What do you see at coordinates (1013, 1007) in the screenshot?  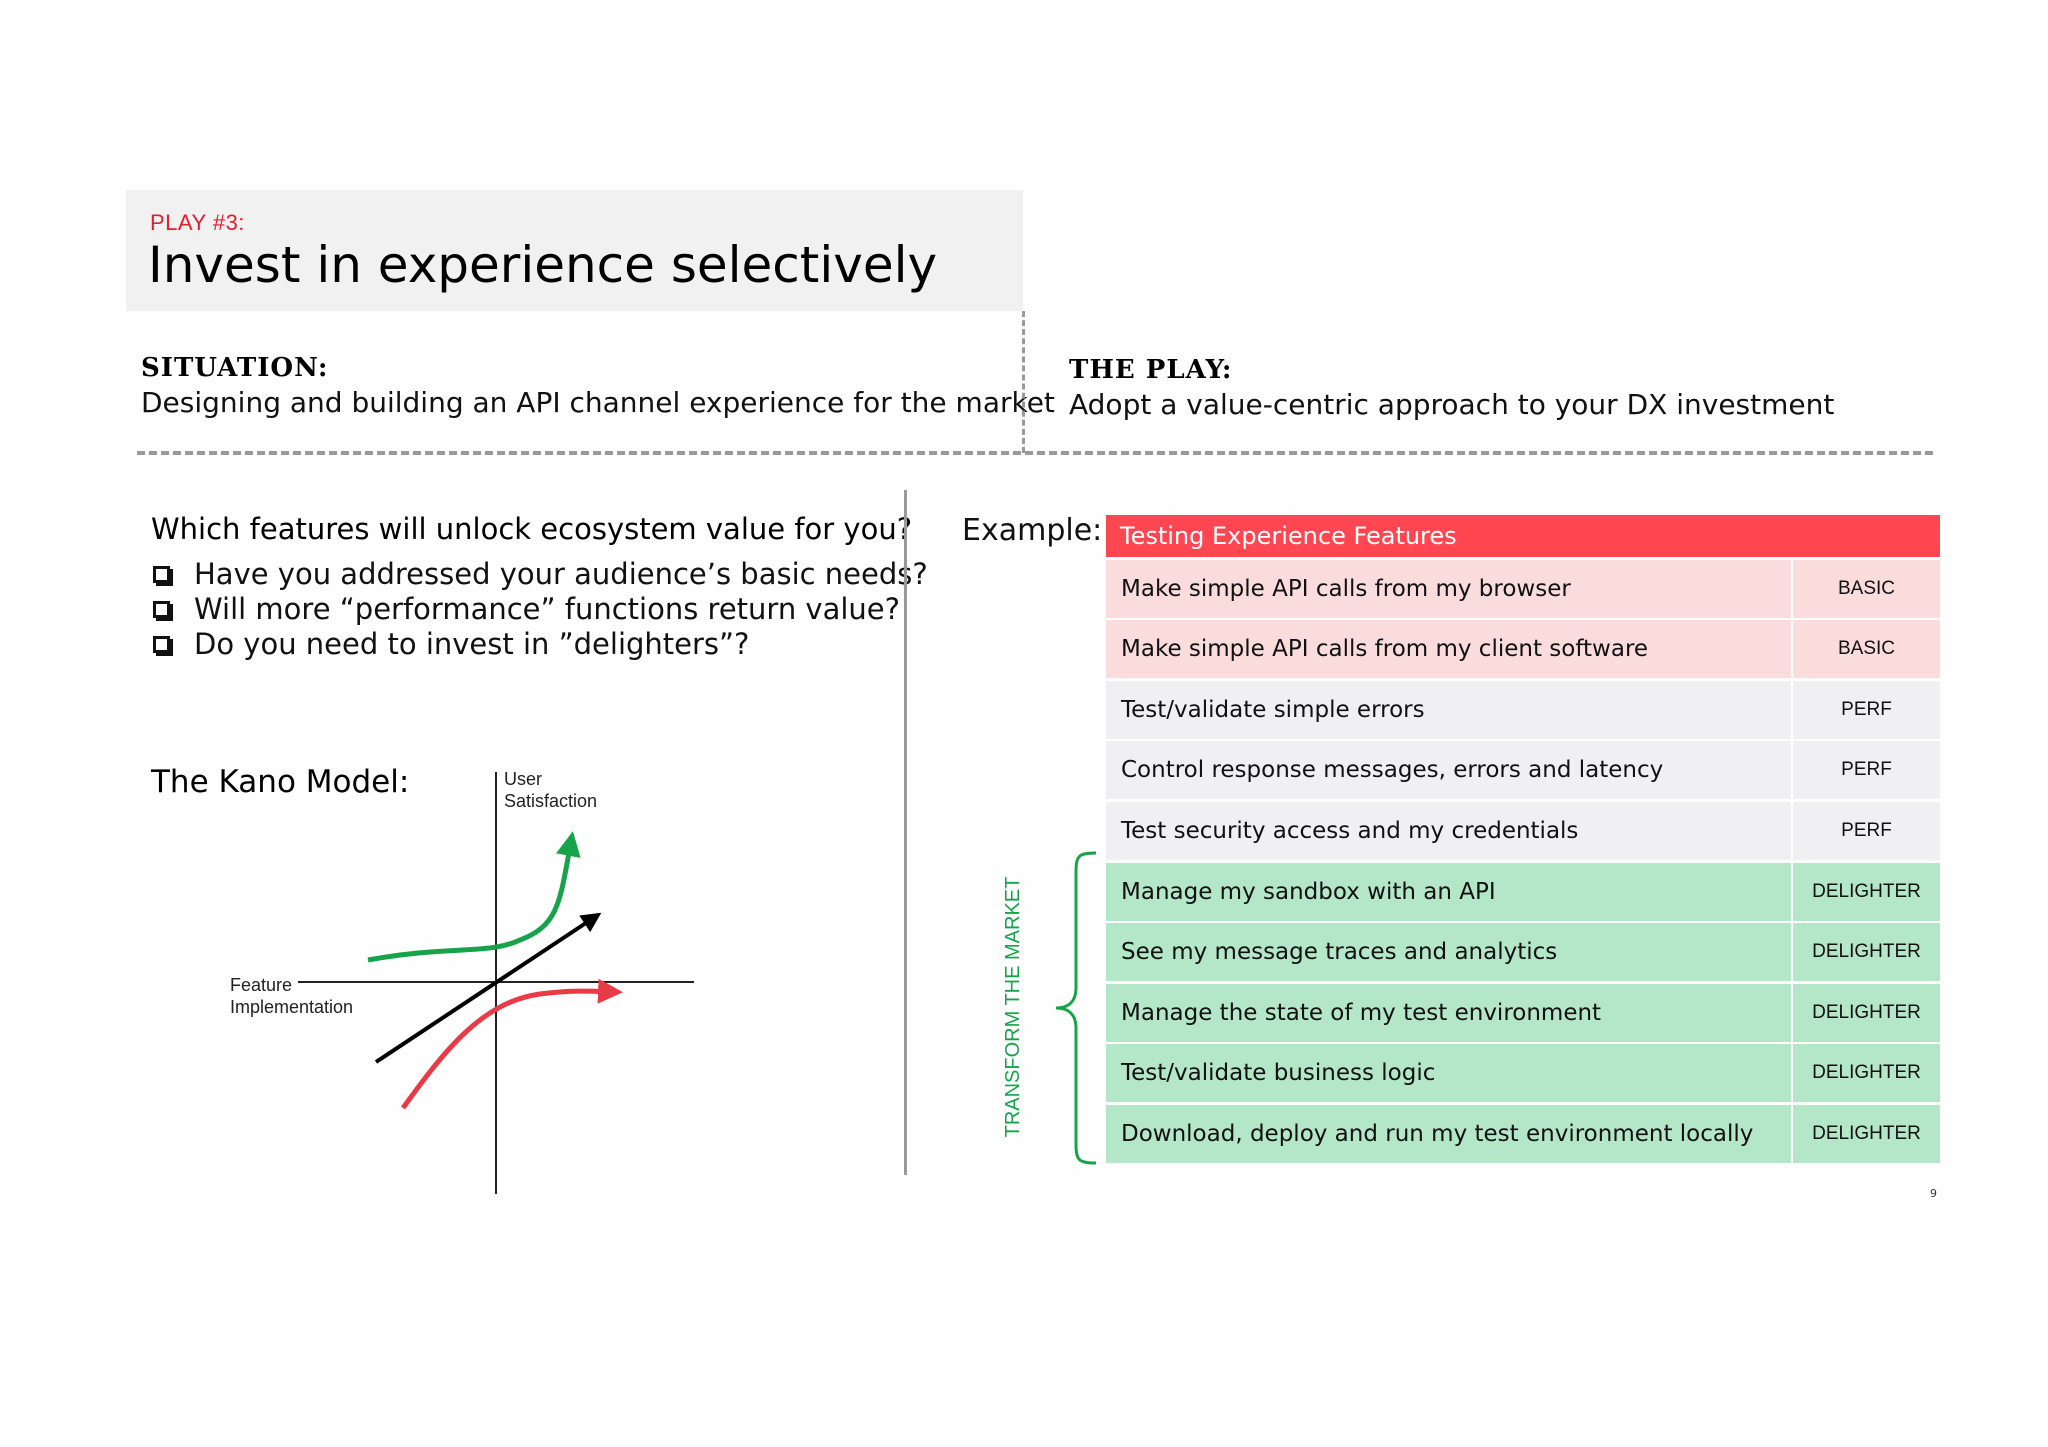 I see `transform-label: TRANSFORM THE MARKET` at bounding box center [1013, 1007].